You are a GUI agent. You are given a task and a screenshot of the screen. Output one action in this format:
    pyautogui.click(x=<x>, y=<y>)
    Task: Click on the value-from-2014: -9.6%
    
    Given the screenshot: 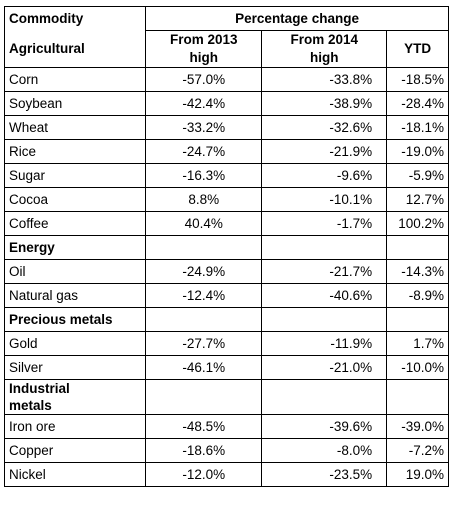 What is the action you would take?
    pyautogui.click(x=324, y=175)
    